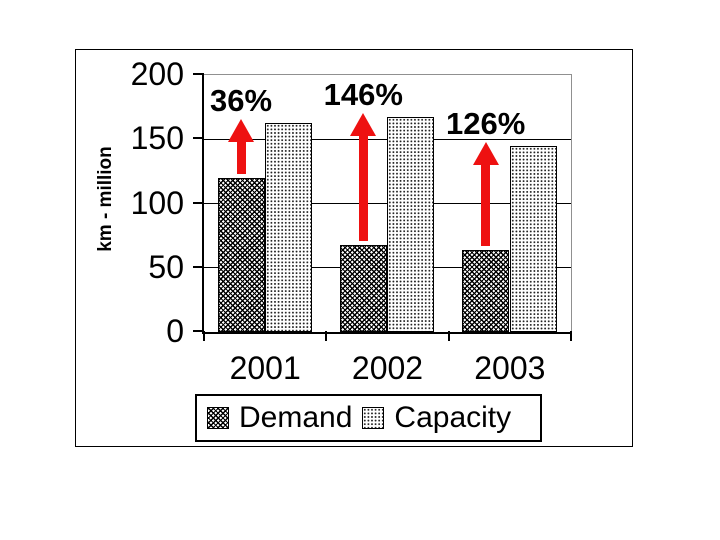 This screenshot has height=540, width=720. Describe the element at coordinates (157, 138) in the screenshot. I see `y-tick-label-150: 150` at that location.